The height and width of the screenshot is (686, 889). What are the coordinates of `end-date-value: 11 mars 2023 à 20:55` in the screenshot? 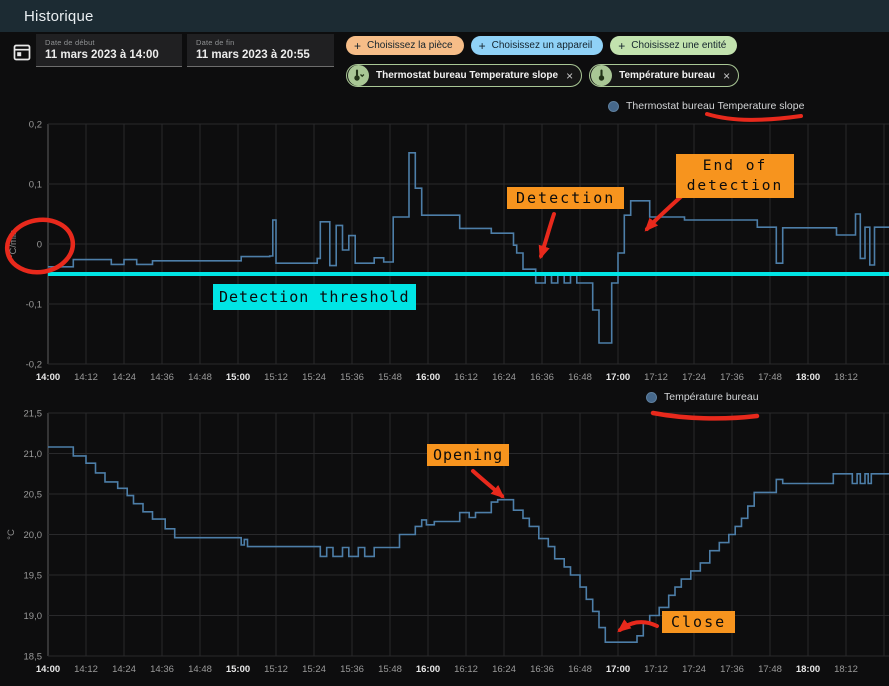 It's located at (253, 55).